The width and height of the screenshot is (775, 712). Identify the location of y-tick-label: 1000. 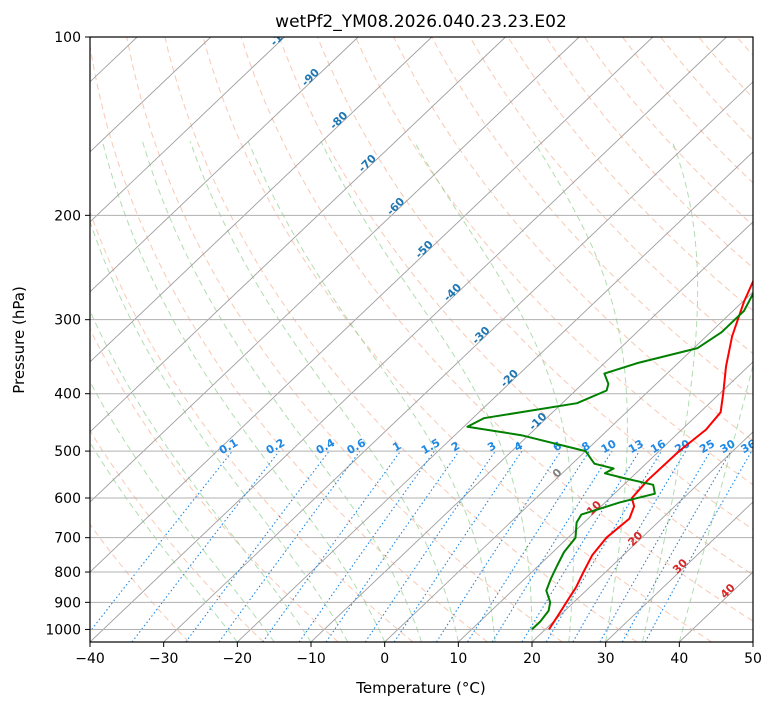
(63, 630).